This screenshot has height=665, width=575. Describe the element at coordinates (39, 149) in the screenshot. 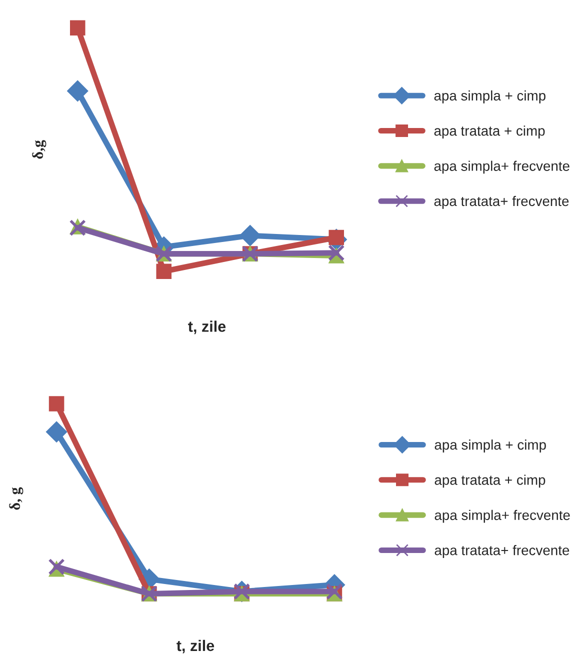

I see `y-axis-title: δ,g` at that location.